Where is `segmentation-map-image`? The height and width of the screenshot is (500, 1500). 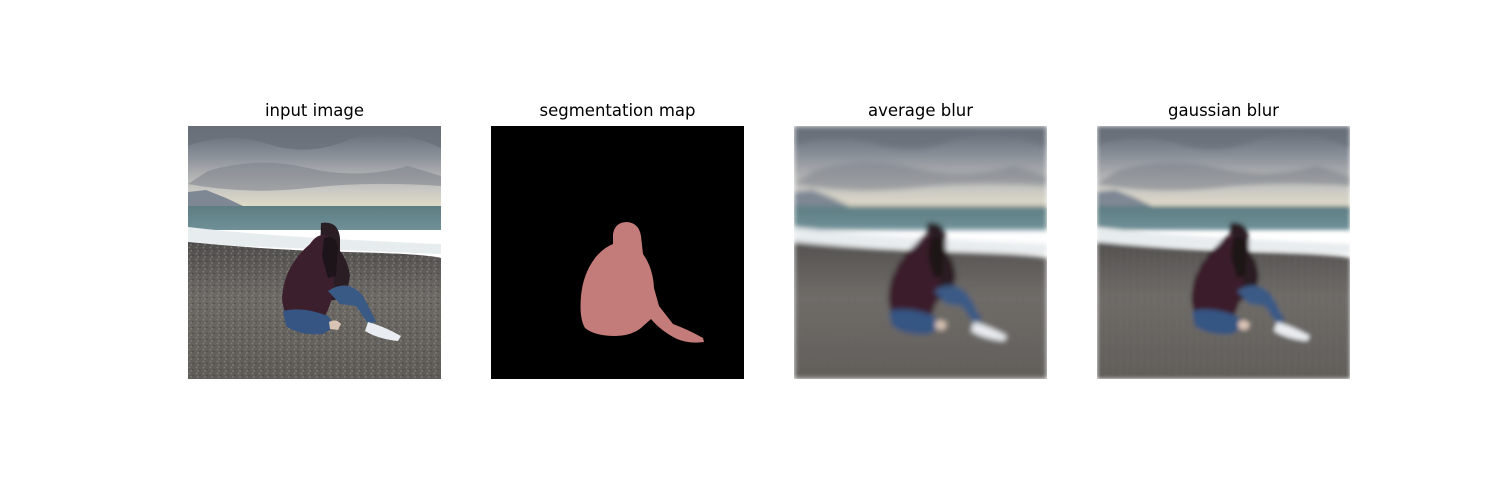
segmentation-map-image is located at coordinates (617, 252).